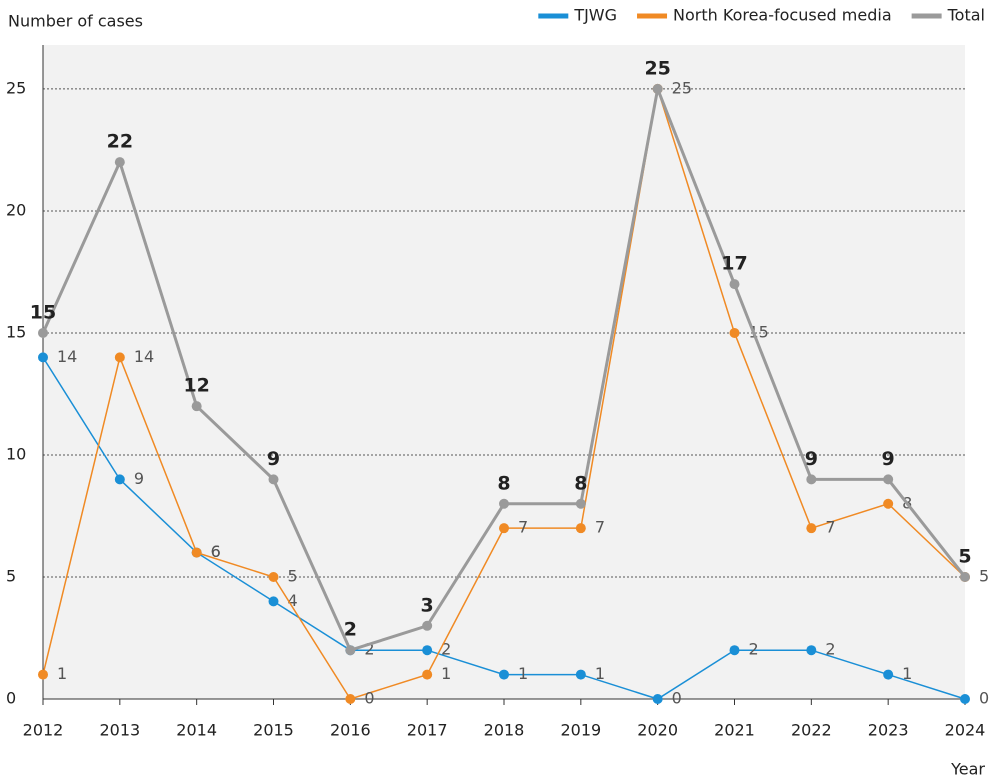 Image resolution: width=991 pixels, height=784 pixels. Describe the element at coordinates (196, 386) in the screenshot. I see `data-label: 12` at that location.